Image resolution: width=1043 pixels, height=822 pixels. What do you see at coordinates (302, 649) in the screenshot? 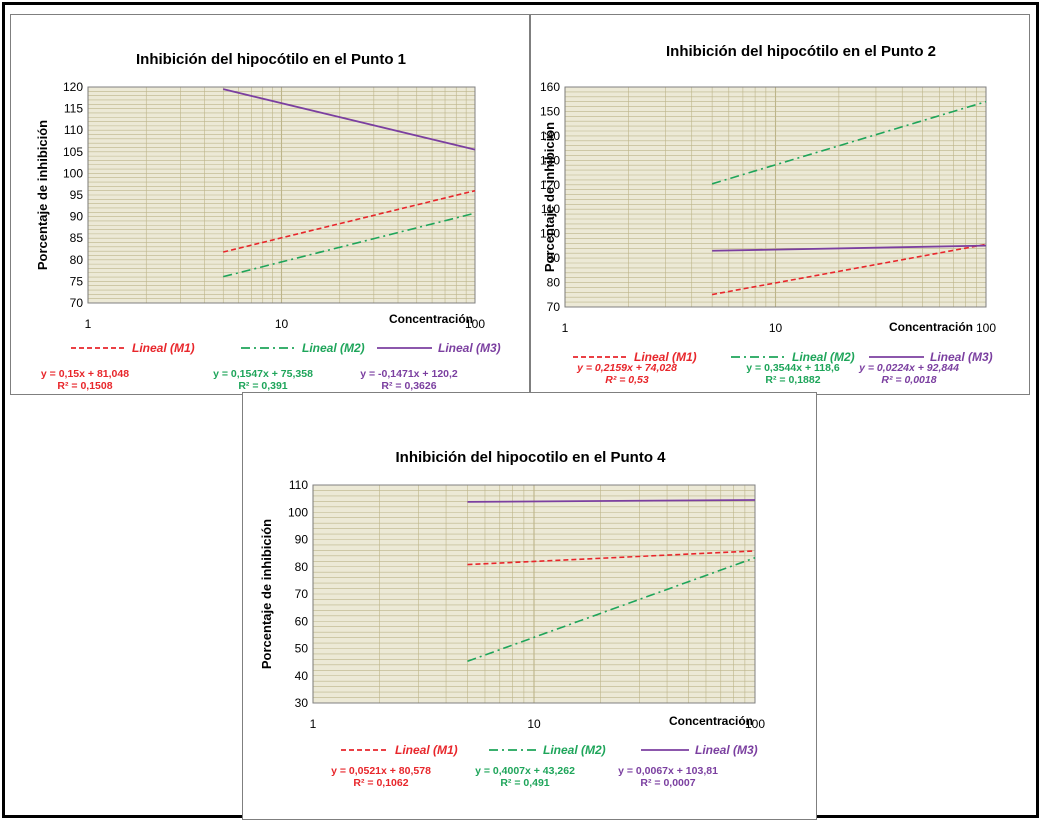
I see `y-tick-label: 50` at bounding box center [302, 649].